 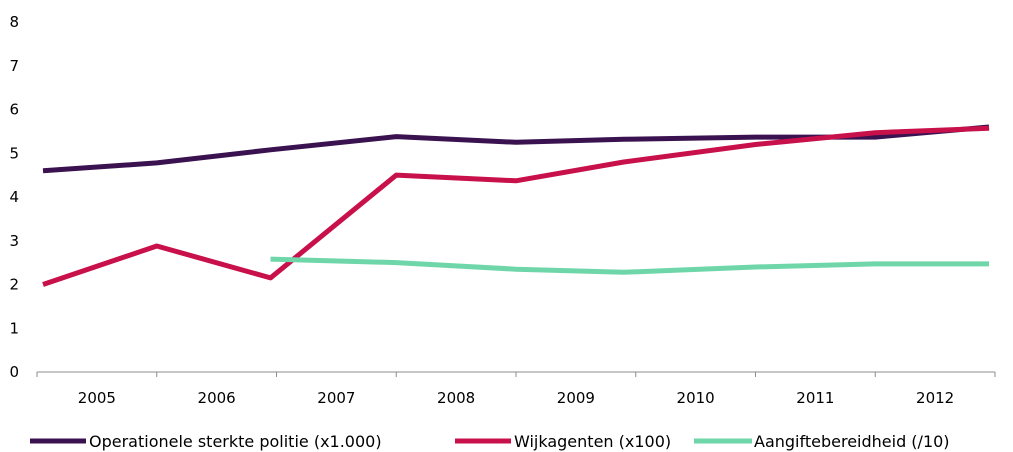 I want to click on x-tick-label: 2005, so click(x=97, y=398).